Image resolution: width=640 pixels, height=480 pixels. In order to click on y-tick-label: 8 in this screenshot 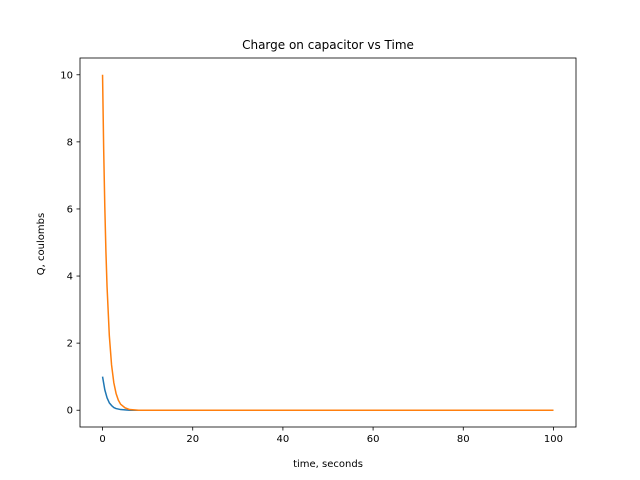, I will do `click(70, 142)`.